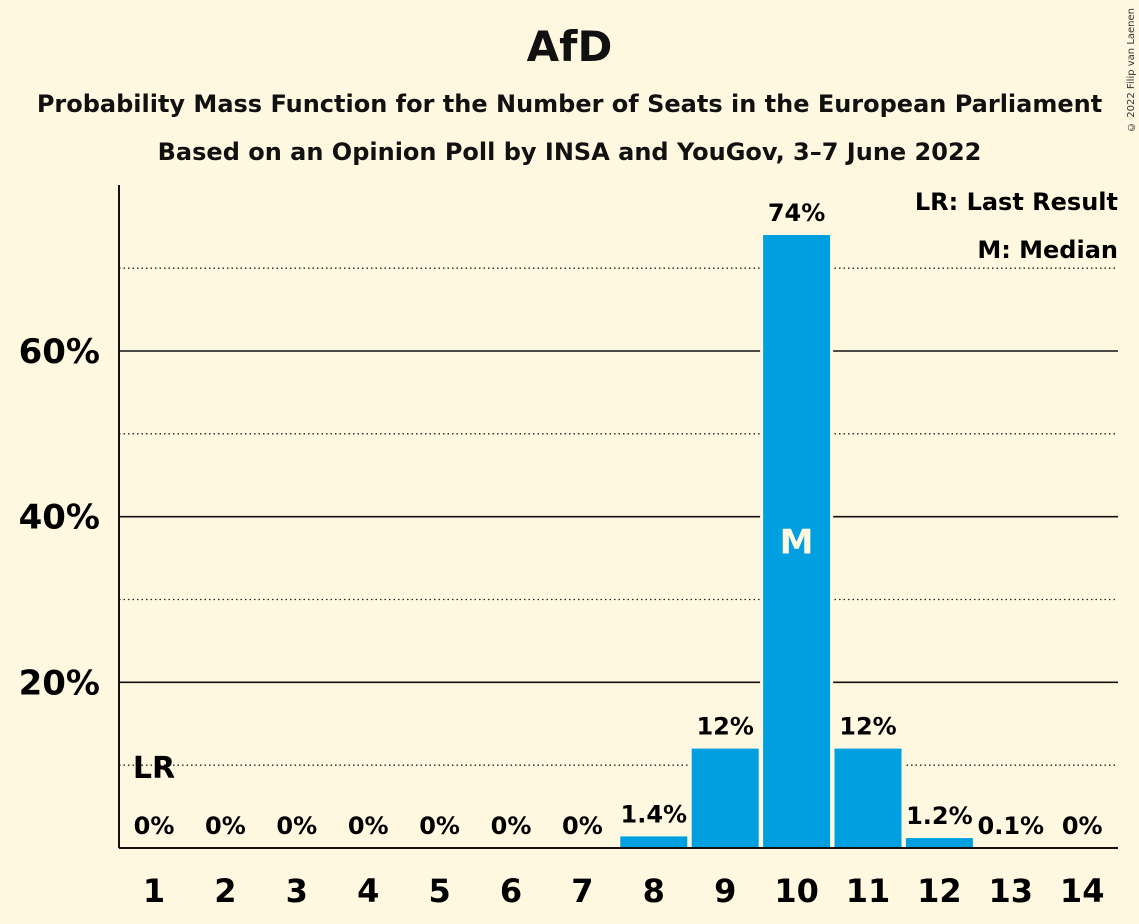 This screenshot has width=1139, height=924. I want to click on x-tick-label: 8, so click(654, 891).